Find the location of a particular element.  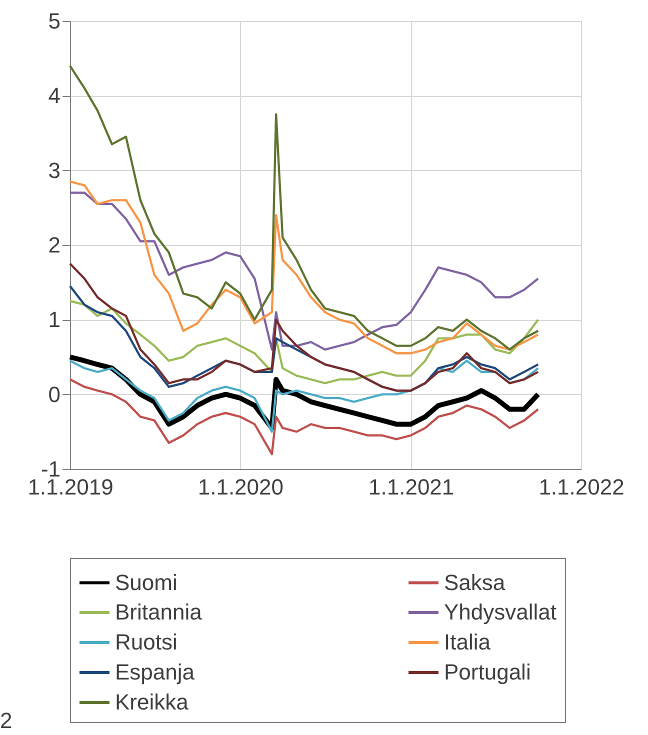

legend-label: Yhdysvallat is located at coordinates (500, 612).